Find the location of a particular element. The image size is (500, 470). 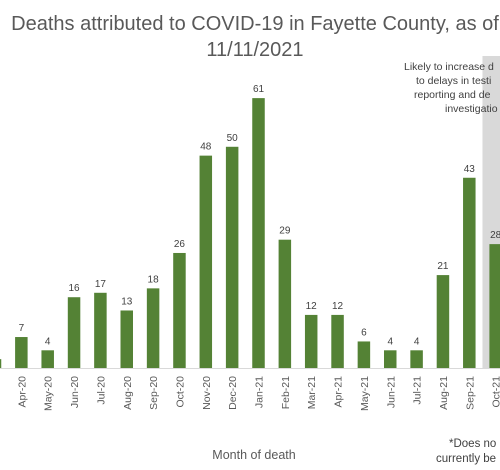

x-tick-label: Aug-20 is located at coordinates (128, 393).